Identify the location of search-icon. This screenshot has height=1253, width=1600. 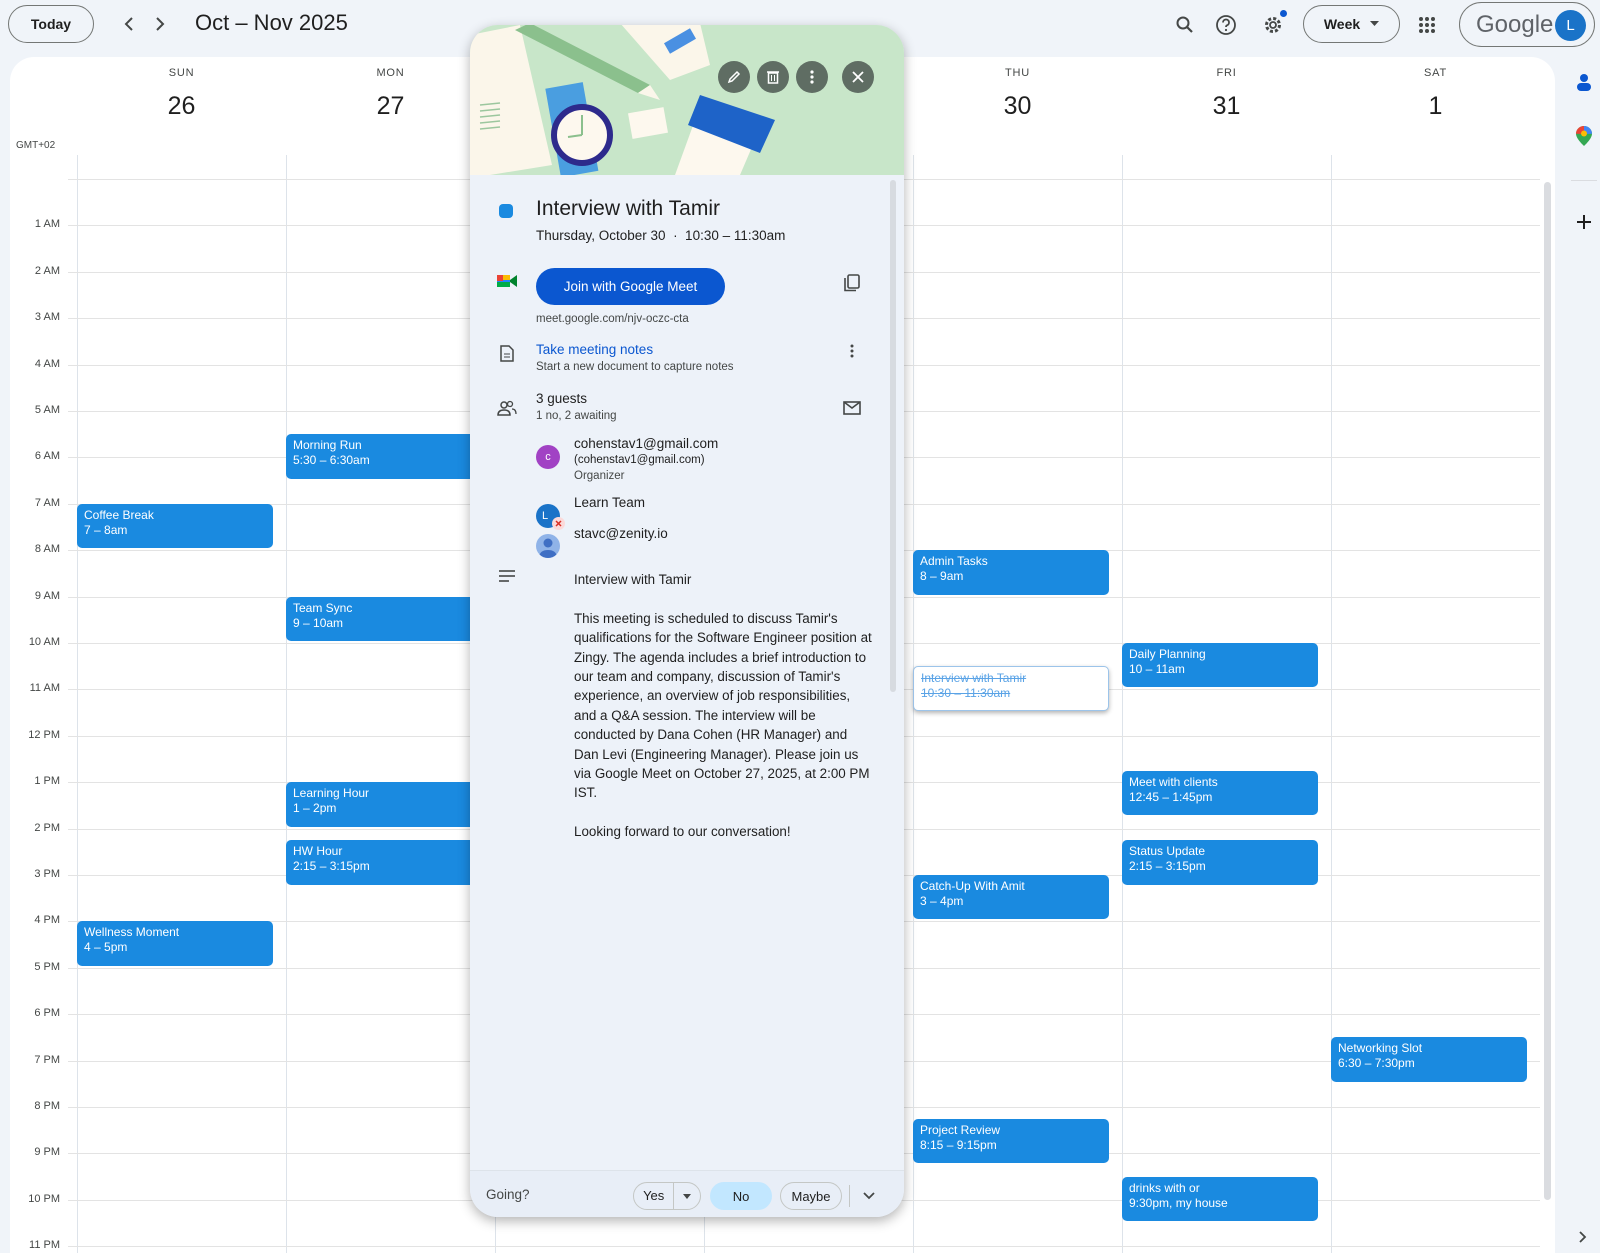
(1185, 25).